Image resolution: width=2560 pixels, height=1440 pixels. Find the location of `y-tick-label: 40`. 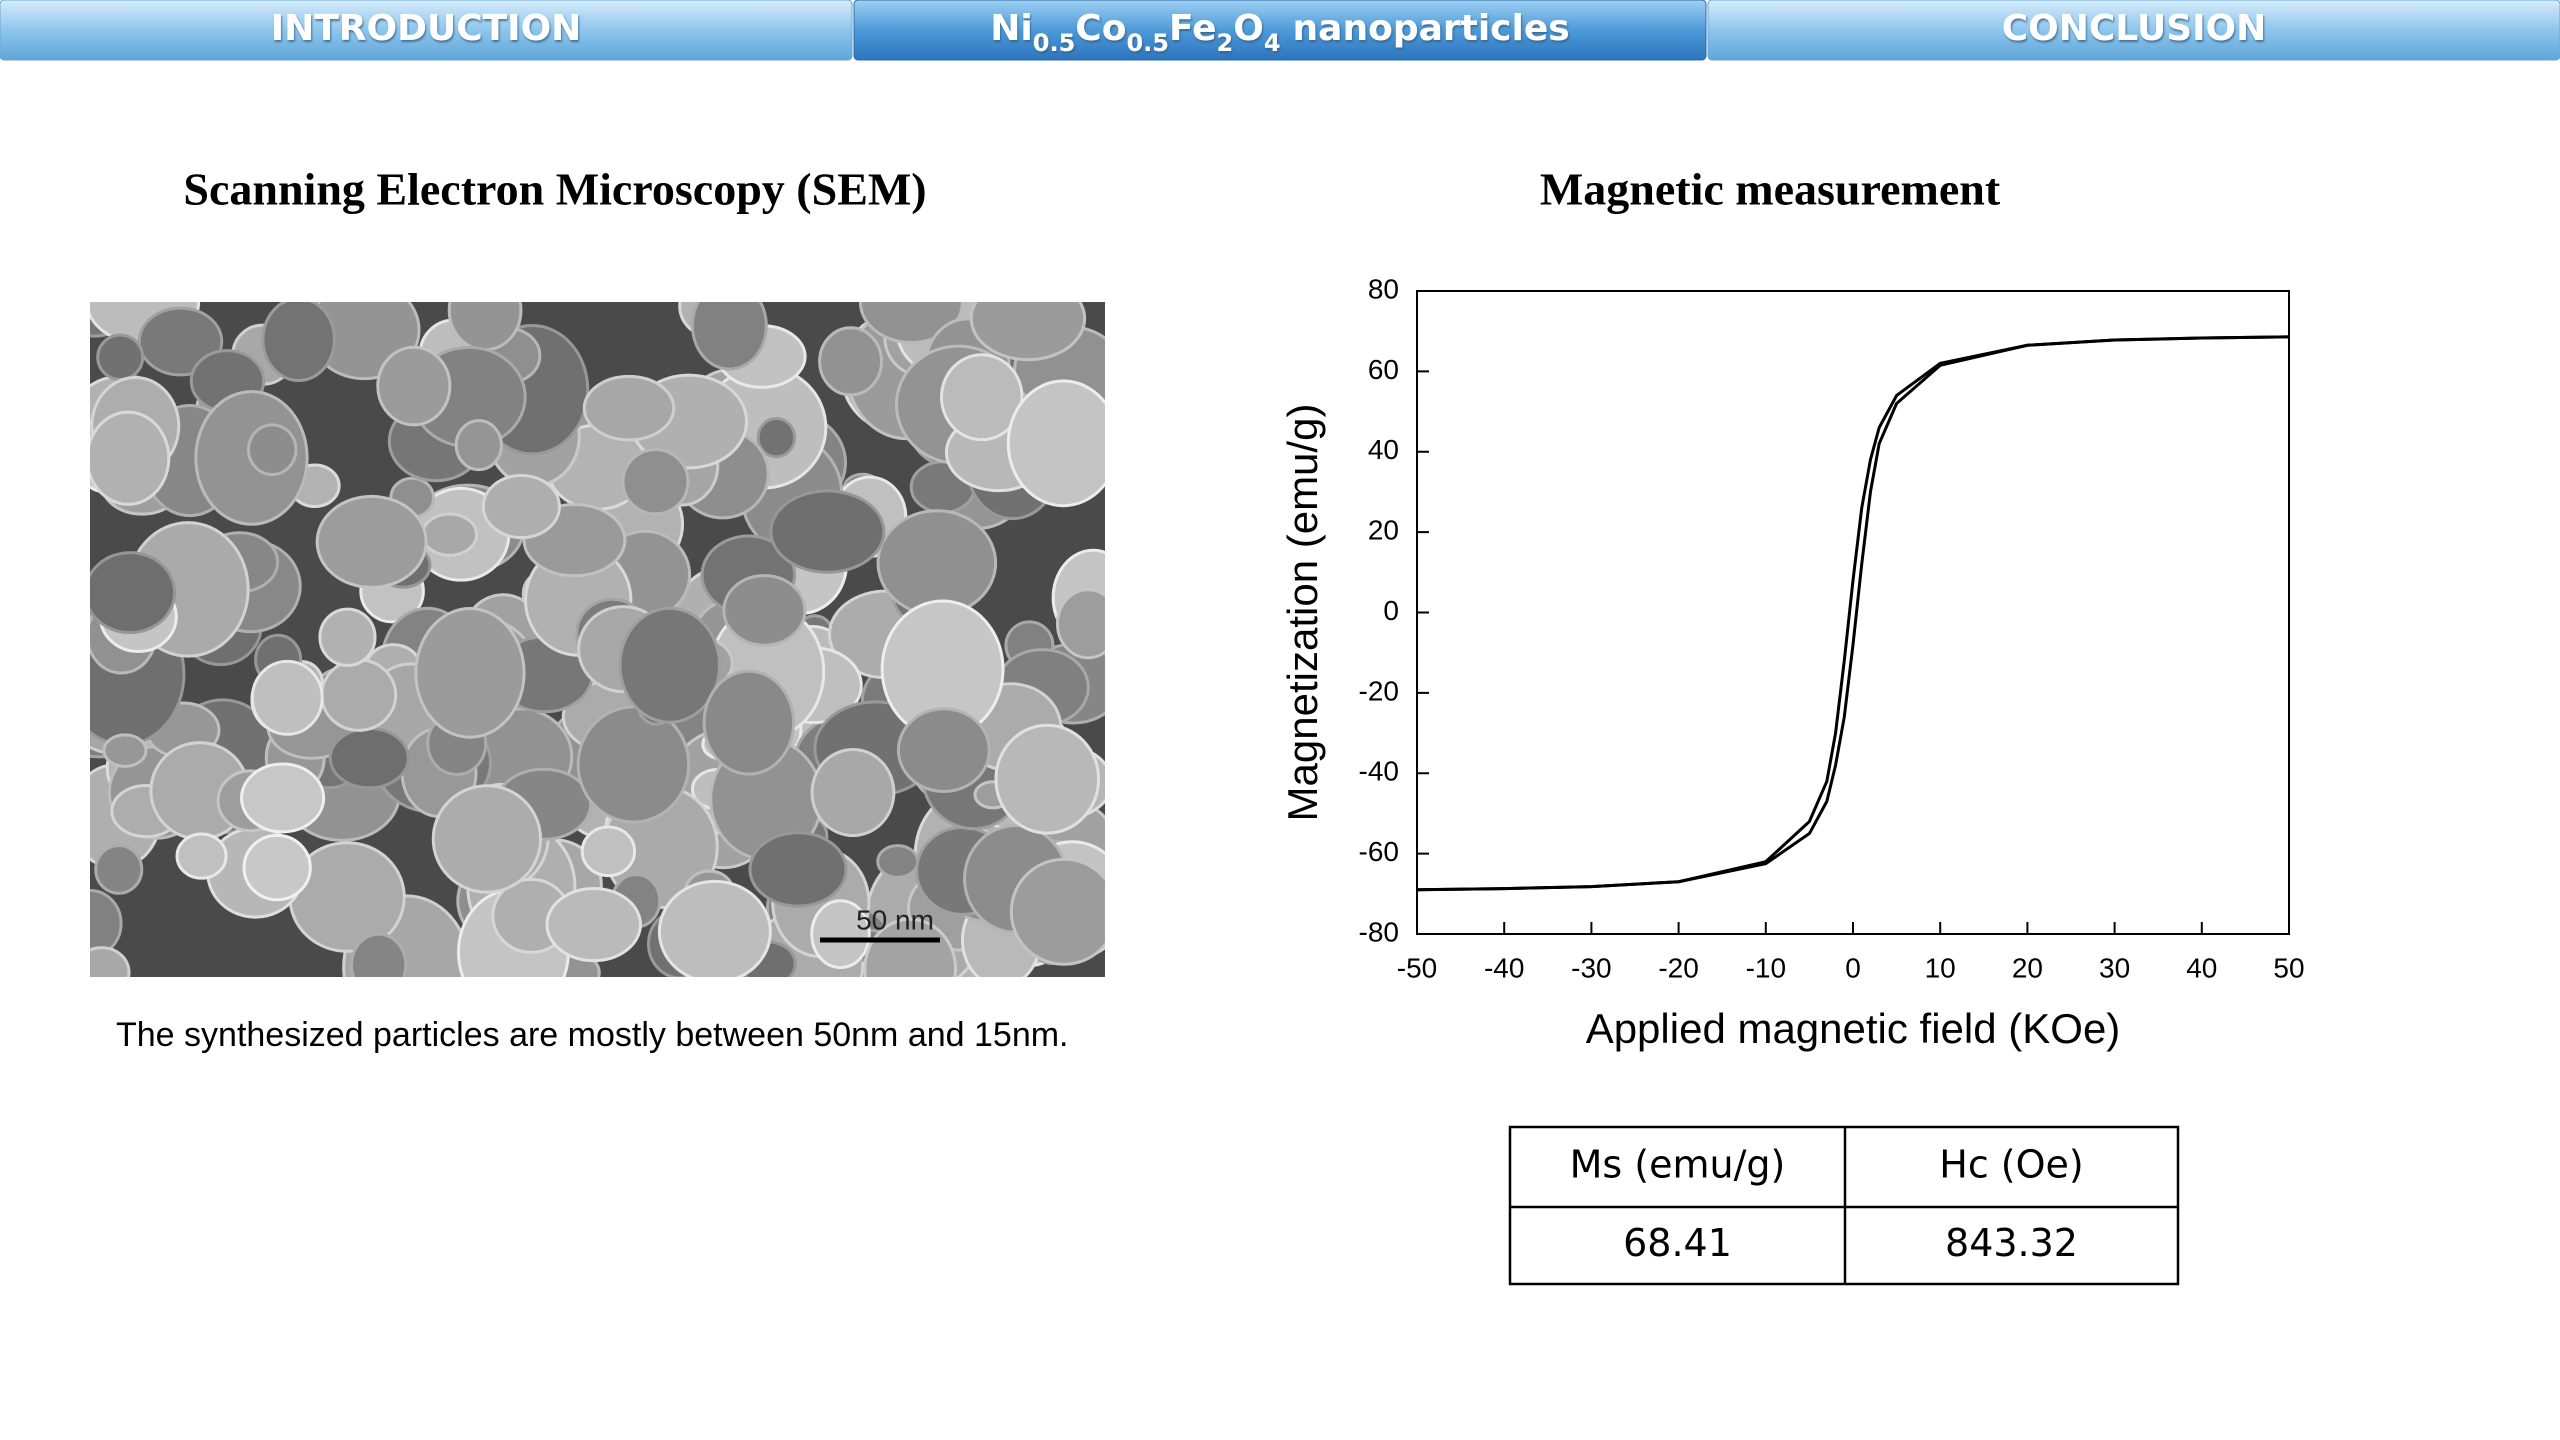

y-tick-label: 40 is located at coordinates (1383, 449).